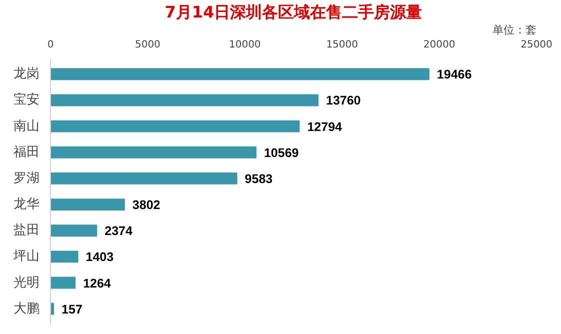  Describe the element at coordinates (27, 282) in the screenshot. I see `y-tick-label: 光明` at that location.